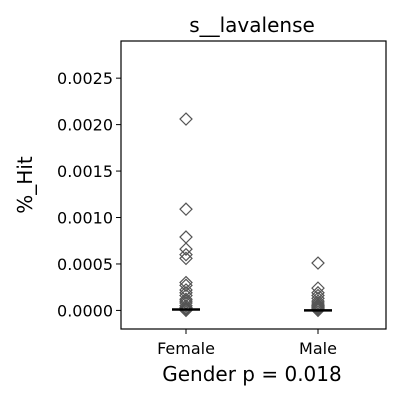 This screenshot has height=400, width=400. I want to click on x-axis: Female Male, so click(247, 343).